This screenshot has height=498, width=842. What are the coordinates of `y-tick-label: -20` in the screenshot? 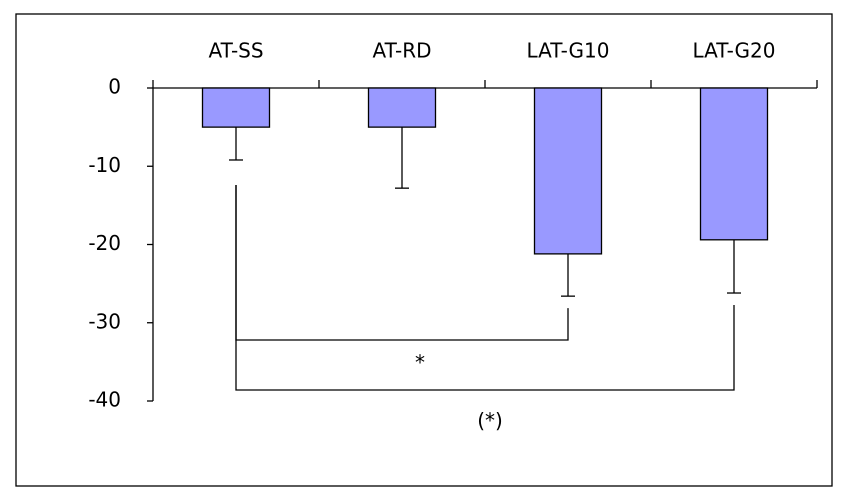 It's located at (104, 243).